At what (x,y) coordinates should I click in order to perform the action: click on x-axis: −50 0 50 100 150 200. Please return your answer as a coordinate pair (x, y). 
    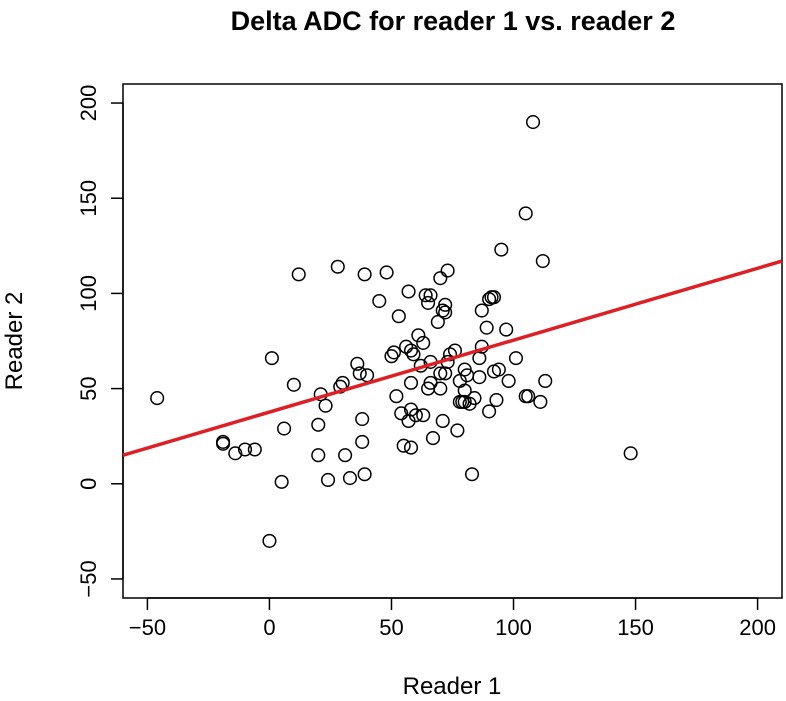
    Looking at the image, I should click on (452, 618).